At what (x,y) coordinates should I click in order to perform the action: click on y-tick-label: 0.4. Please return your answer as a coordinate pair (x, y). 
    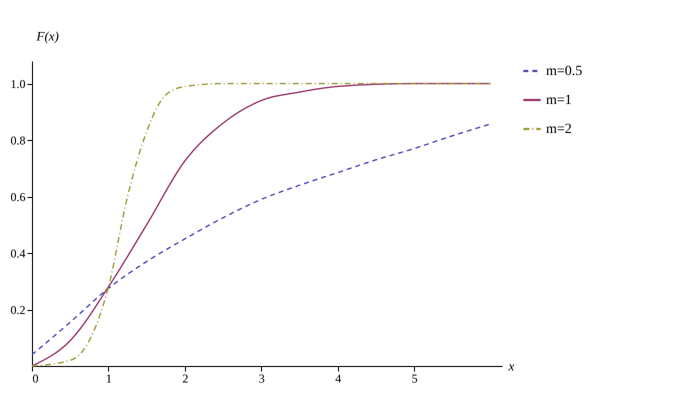
    Looking at the image, I should click on (18, 253).